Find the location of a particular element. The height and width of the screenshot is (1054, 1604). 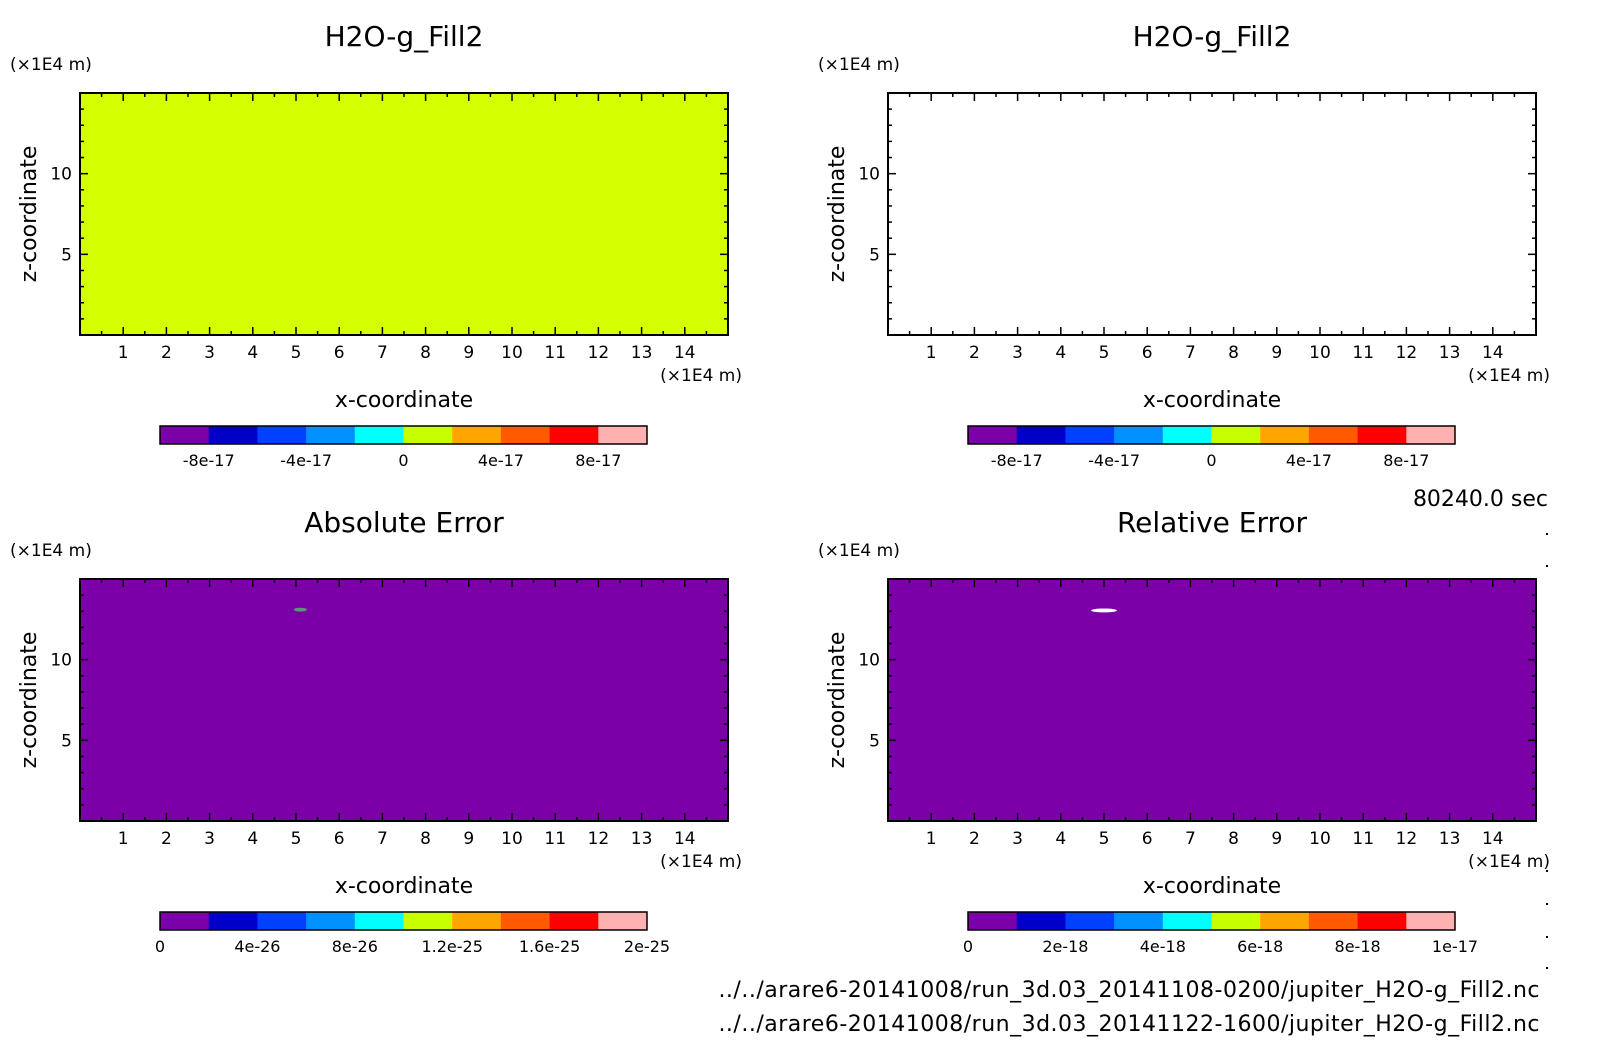

stray-marks is located at coordinates (1547, 751).